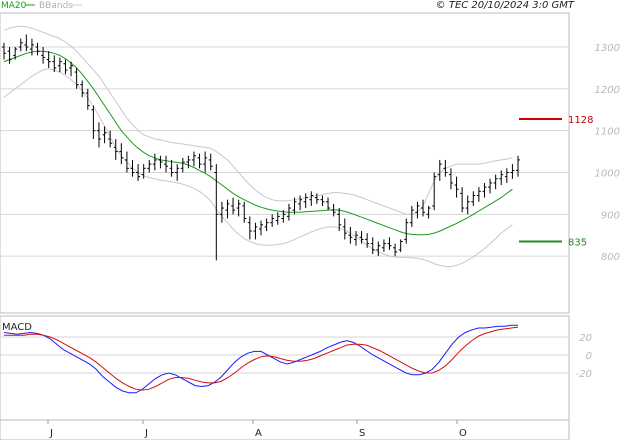  What do you see at coordinates (260, 359) in the screenshot?
I see `macd-line` at bounding box center [260, 359].